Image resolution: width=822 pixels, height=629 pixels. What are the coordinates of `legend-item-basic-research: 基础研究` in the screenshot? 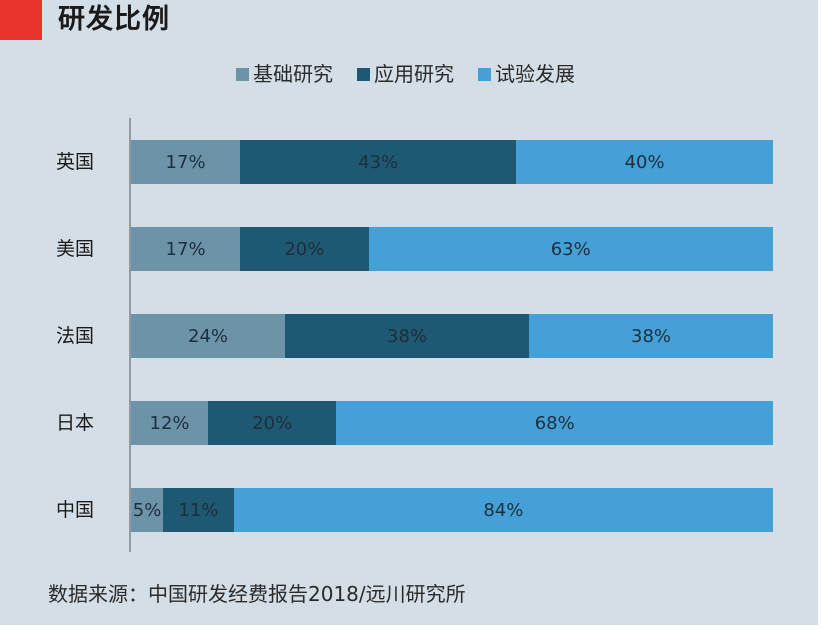 It's located at (284, 74).